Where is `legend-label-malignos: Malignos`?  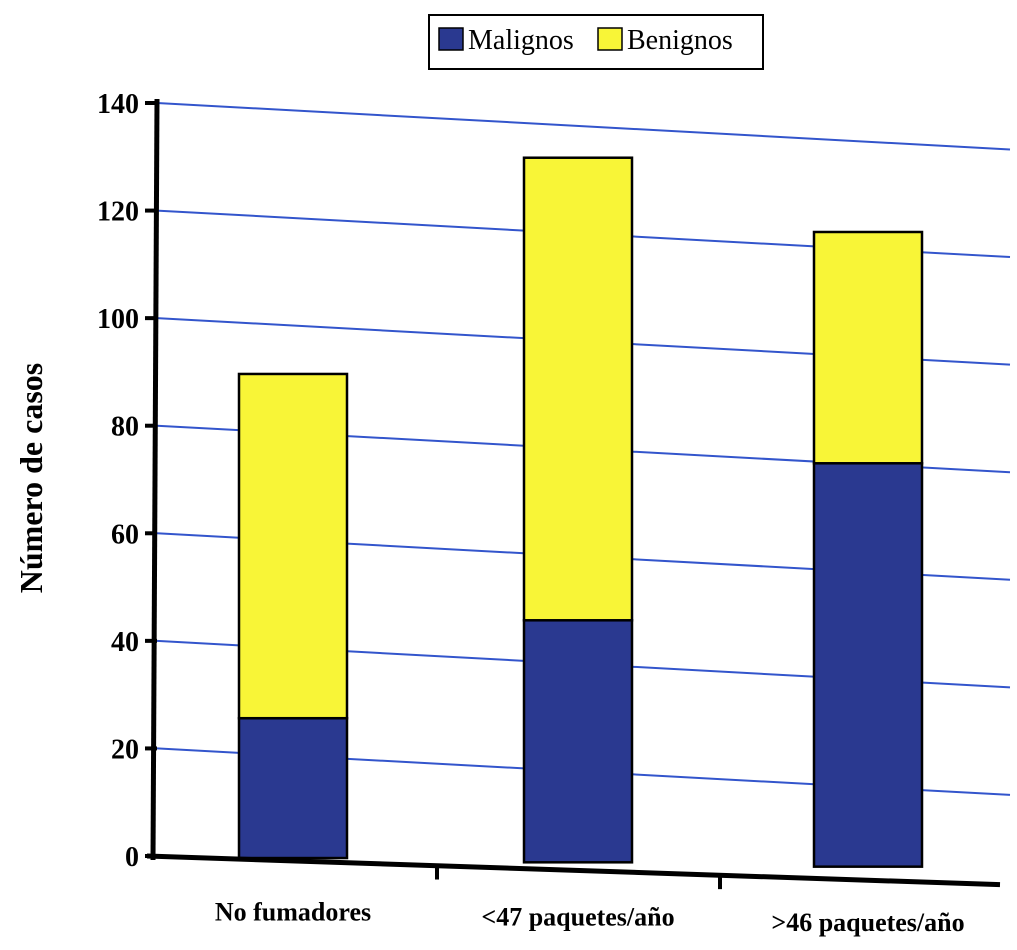
legend-label-malignos: Malignos is located at coordinates (521, 40).